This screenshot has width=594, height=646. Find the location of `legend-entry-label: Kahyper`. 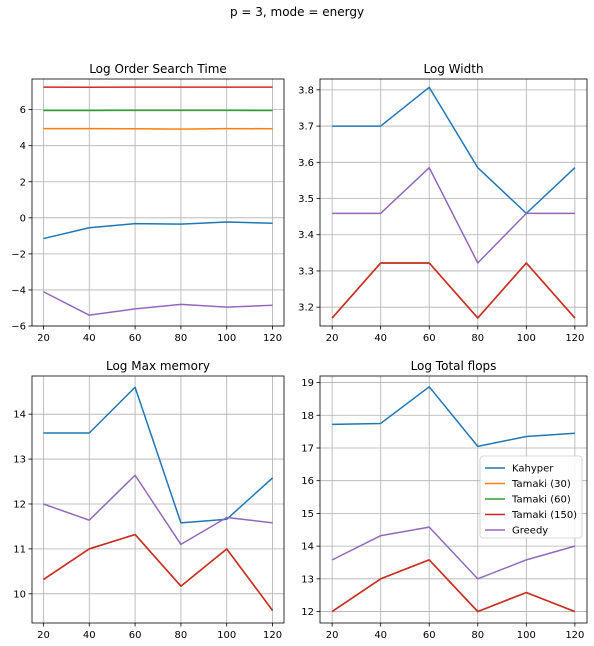

legend-entry-label: Kahyper is located at coordinates (533, 469).